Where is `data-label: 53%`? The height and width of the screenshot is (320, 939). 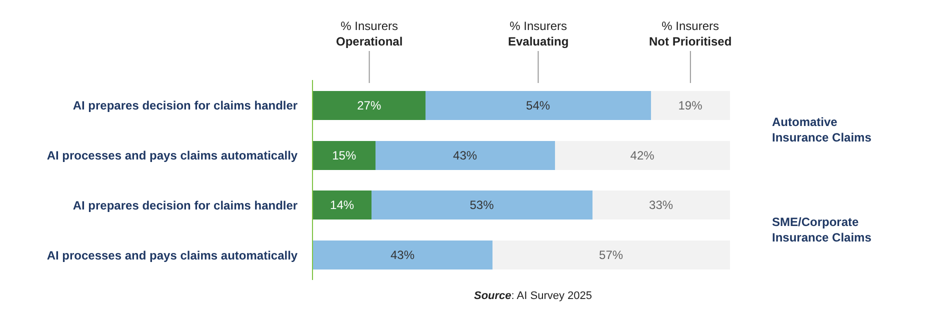 data-label: 53% is located at coordinates (482, 205).